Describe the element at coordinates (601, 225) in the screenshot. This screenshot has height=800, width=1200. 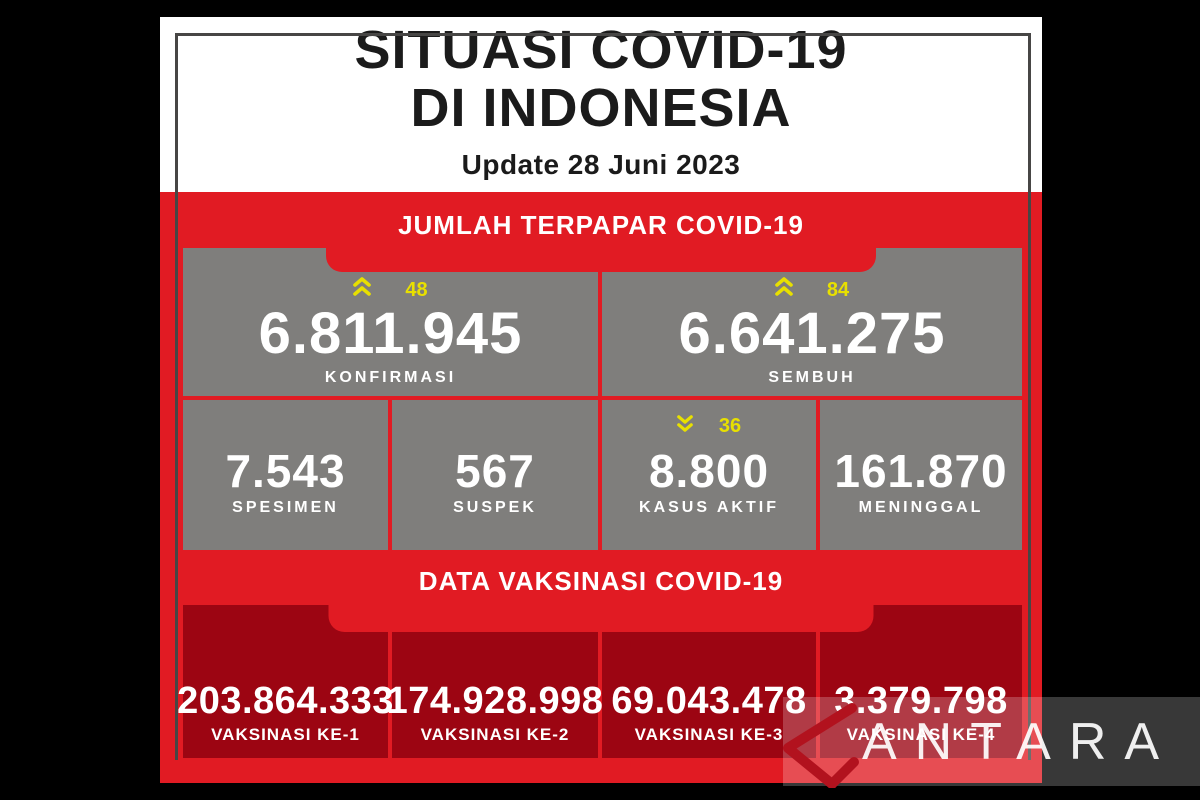
I see `section-banner-terpapar-label: JUMLAH TERPAPAR COVID-19` at that location.